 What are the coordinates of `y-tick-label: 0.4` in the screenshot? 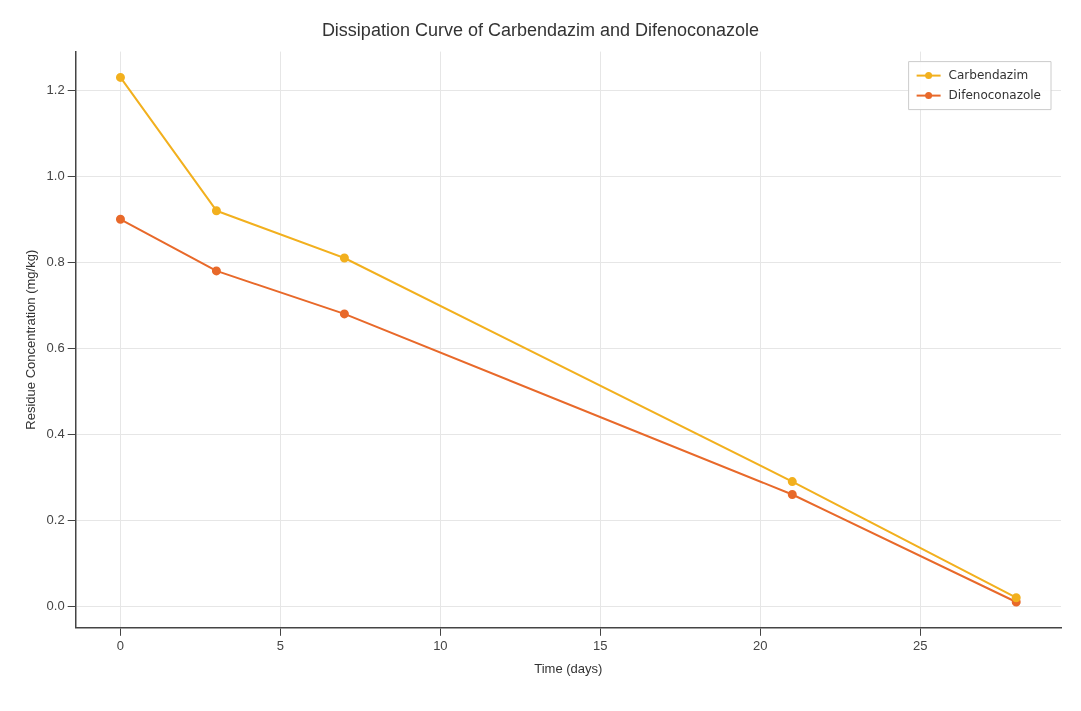 It's located at (55, 433).